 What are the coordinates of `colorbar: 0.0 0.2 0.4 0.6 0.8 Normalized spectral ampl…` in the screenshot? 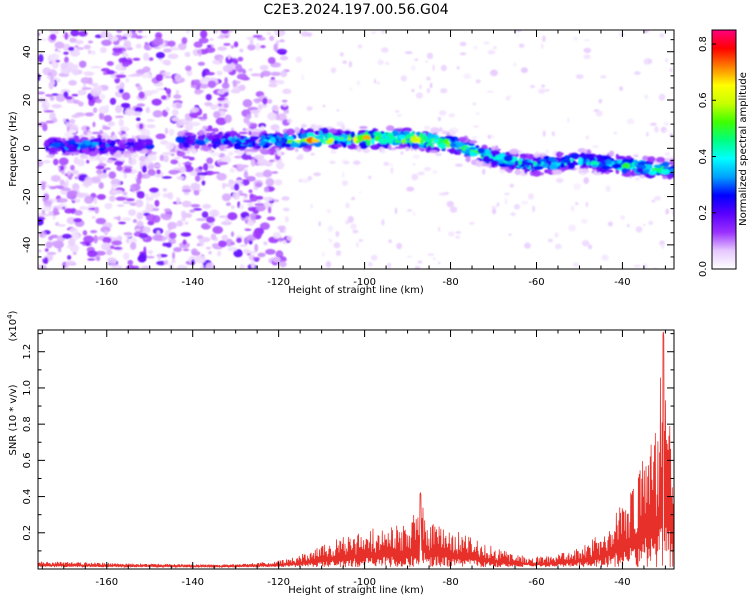 It's located at (723, 153).